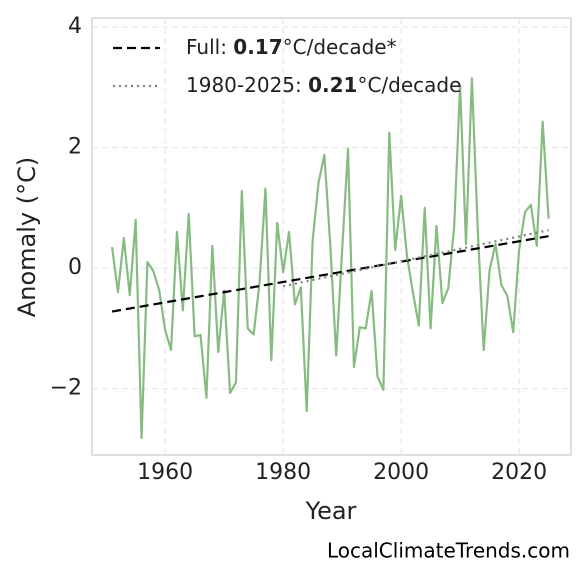 This screenshot has height=580, width=585. What do you see at coordinates (27, 237) in the screenshot?
I see `y-axis-label: Anomaly (°C)` at bounding box center [27, 237].